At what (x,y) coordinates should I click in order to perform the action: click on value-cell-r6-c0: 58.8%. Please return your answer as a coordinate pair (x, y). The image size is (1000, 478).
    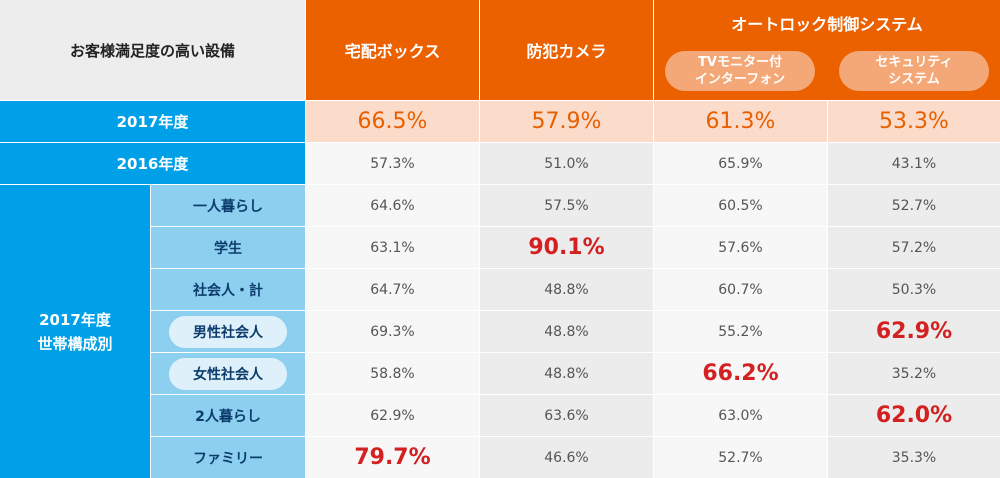
    Looking at the image, I should click on (392, 373).